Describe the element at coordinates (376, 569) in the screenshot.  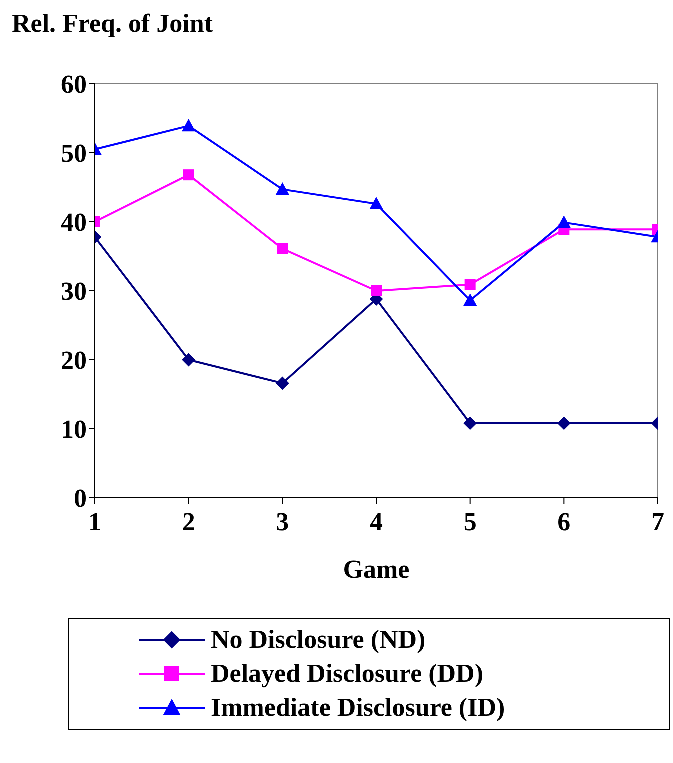
I see `x-axis-title: Game` at that location.